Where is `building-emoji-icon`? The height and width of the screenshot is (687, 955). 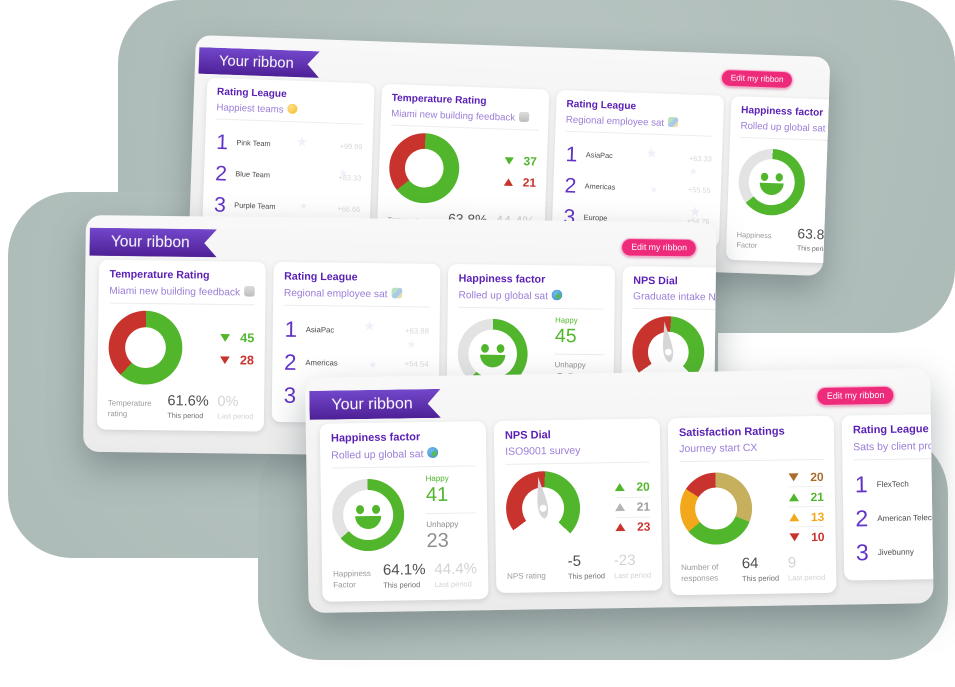
building-emoji-icon is located at coordinates (524, 117).